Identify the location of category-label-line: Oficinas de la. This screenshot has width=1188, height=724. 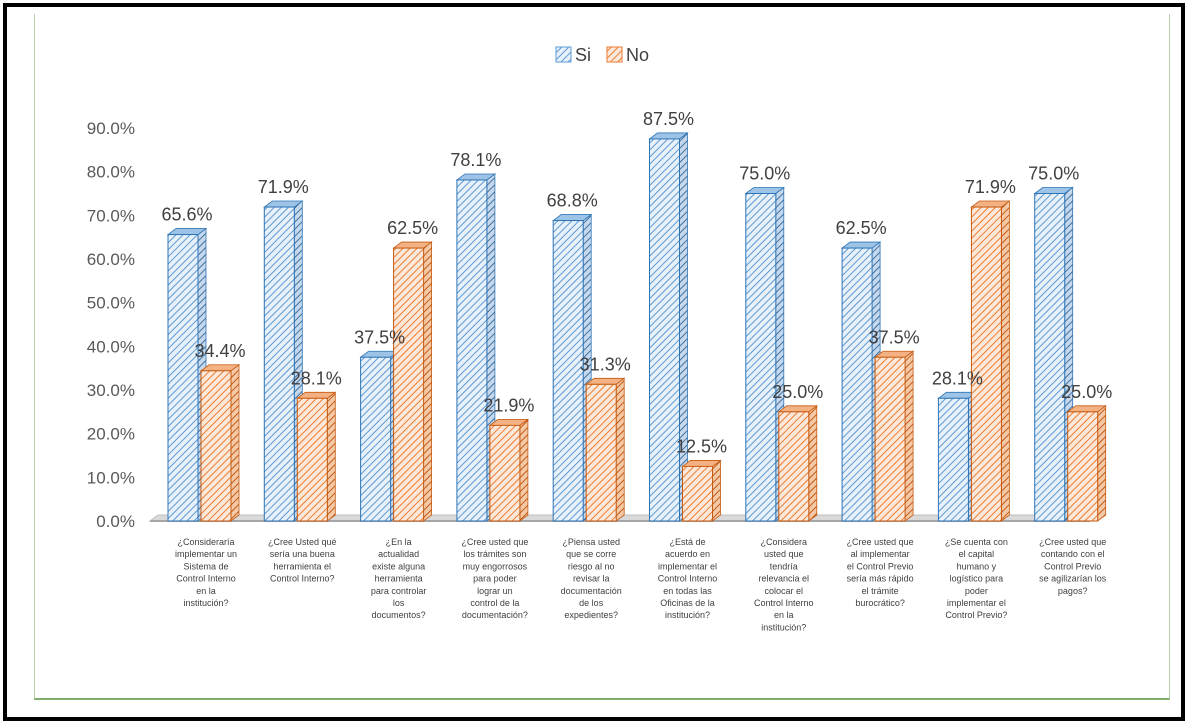
(687, 603).